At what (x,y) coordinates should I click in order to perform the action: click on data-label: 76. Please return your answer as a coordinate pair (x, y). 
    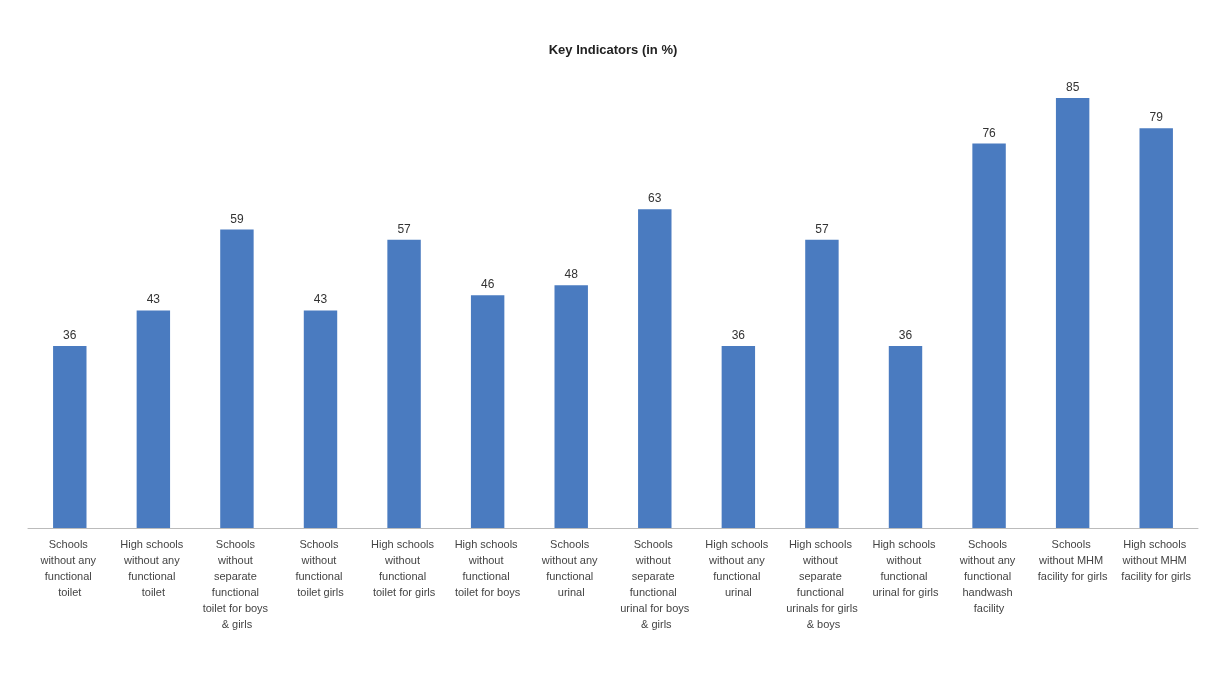
    Looking at the image, I should click on (989, 132).